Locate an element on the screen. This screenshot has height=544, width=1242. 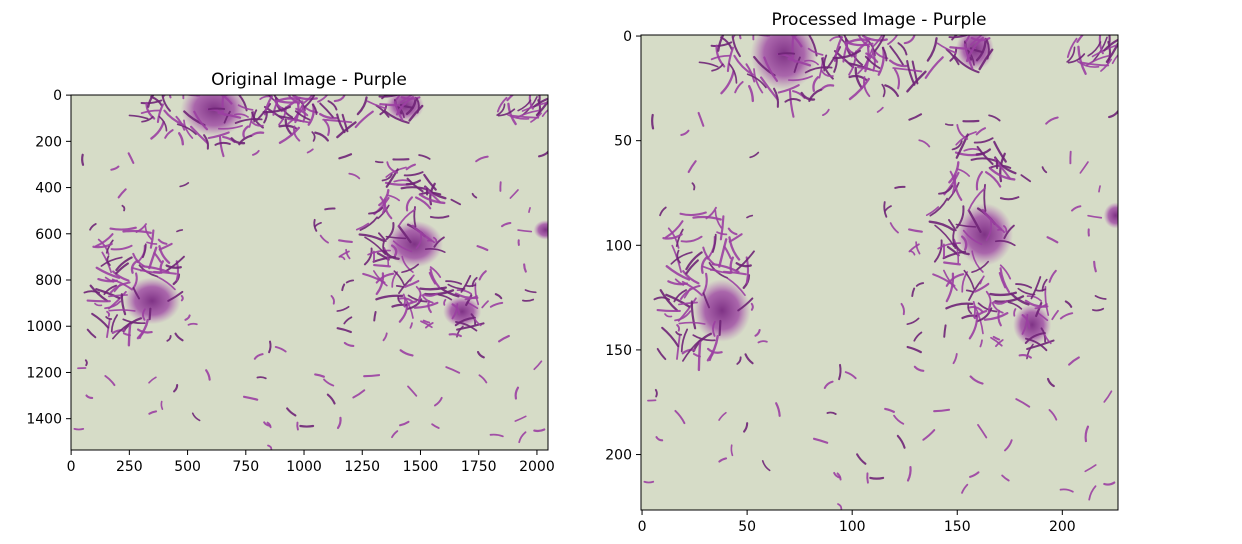
panel-title-original: Original Image - Purple is located at coordinates (309, 80).